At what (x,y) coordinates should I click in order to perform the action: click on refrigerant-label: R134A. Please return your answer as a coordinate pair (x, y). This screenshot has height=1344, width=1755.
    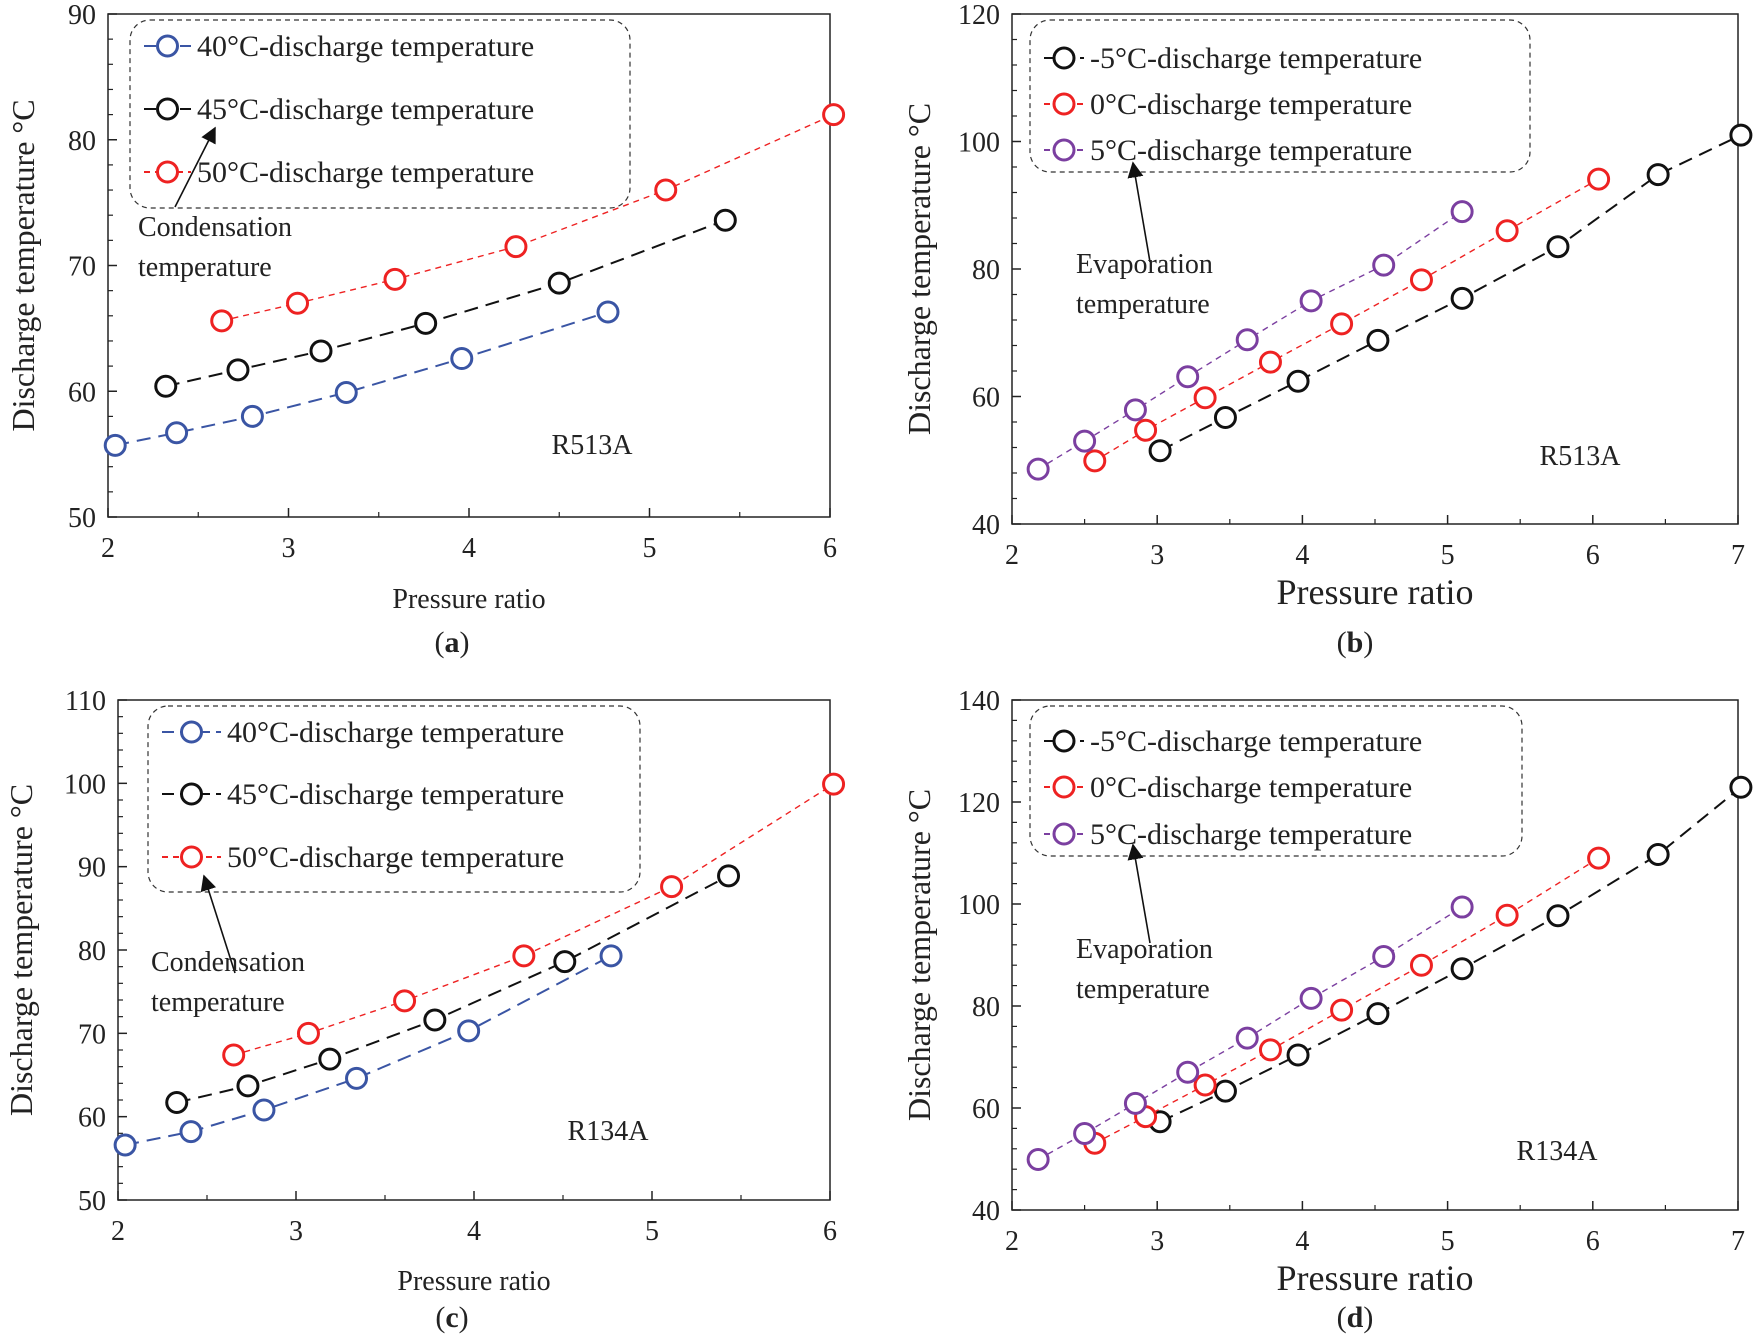
    Looking at the image, I should click on (1558, 1151).